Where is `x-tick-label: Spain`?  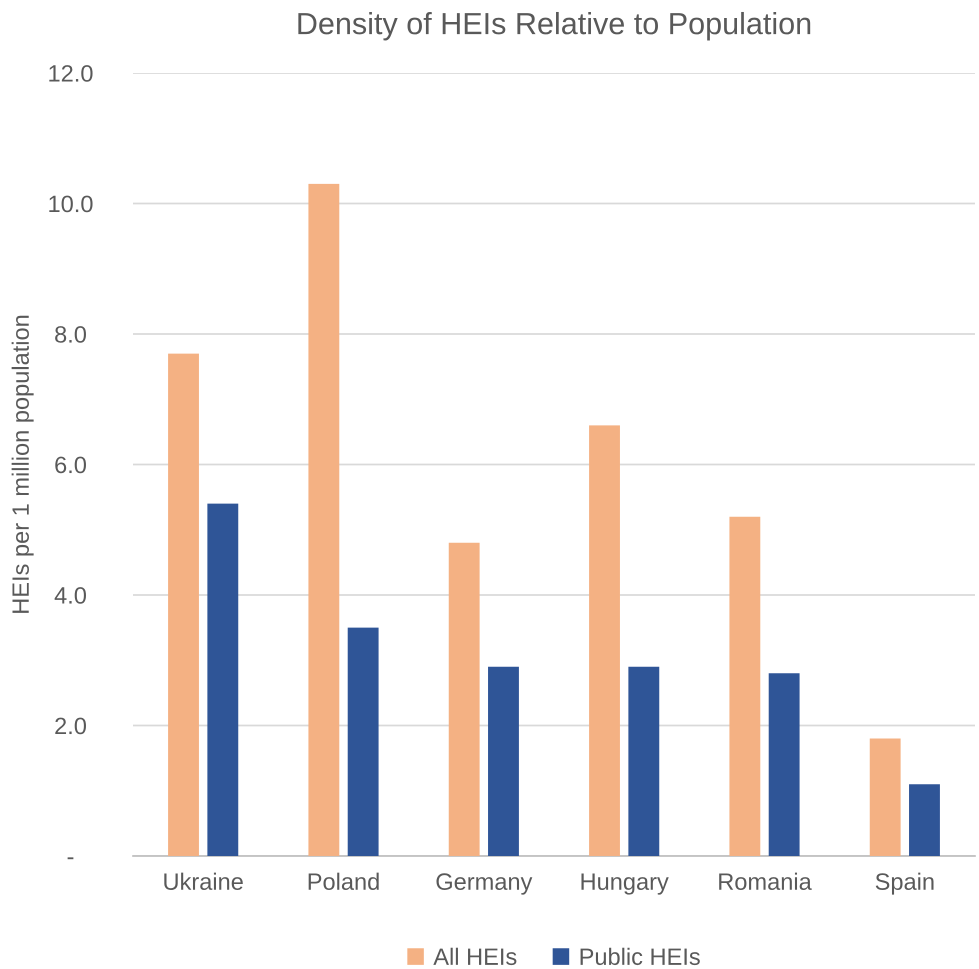
x-tick-label: Spain is located at coordinates (905, 883).